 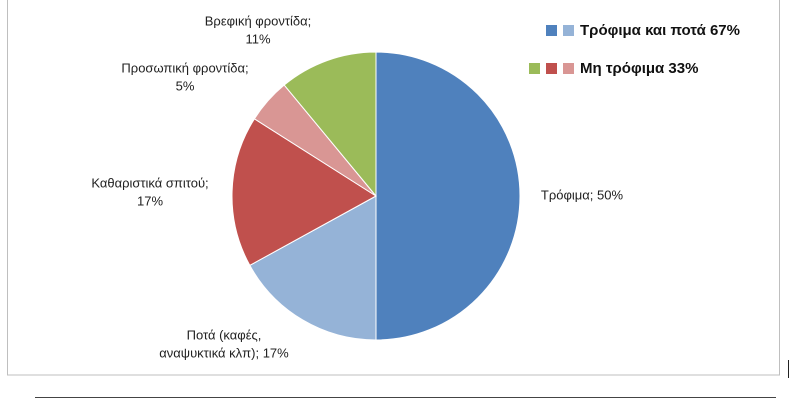 I want to click on data-label: Τρόφιμα; 50%, so click(x=582, y=194).